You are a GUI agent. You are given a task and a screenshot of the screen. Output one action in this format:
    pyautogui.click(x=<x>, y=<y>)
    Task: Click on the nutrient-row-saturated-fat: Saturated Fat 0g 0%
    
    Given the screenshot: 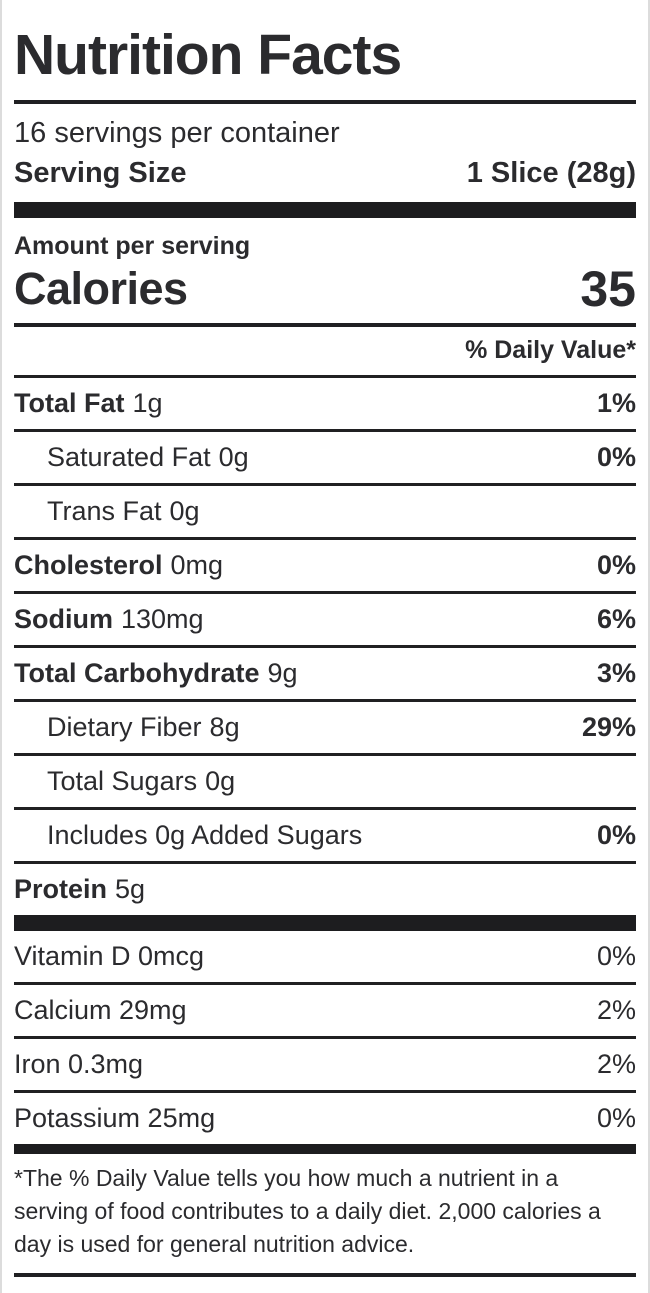 What is the action you would take?
    pyautogui.click(x=325, y=457)
    